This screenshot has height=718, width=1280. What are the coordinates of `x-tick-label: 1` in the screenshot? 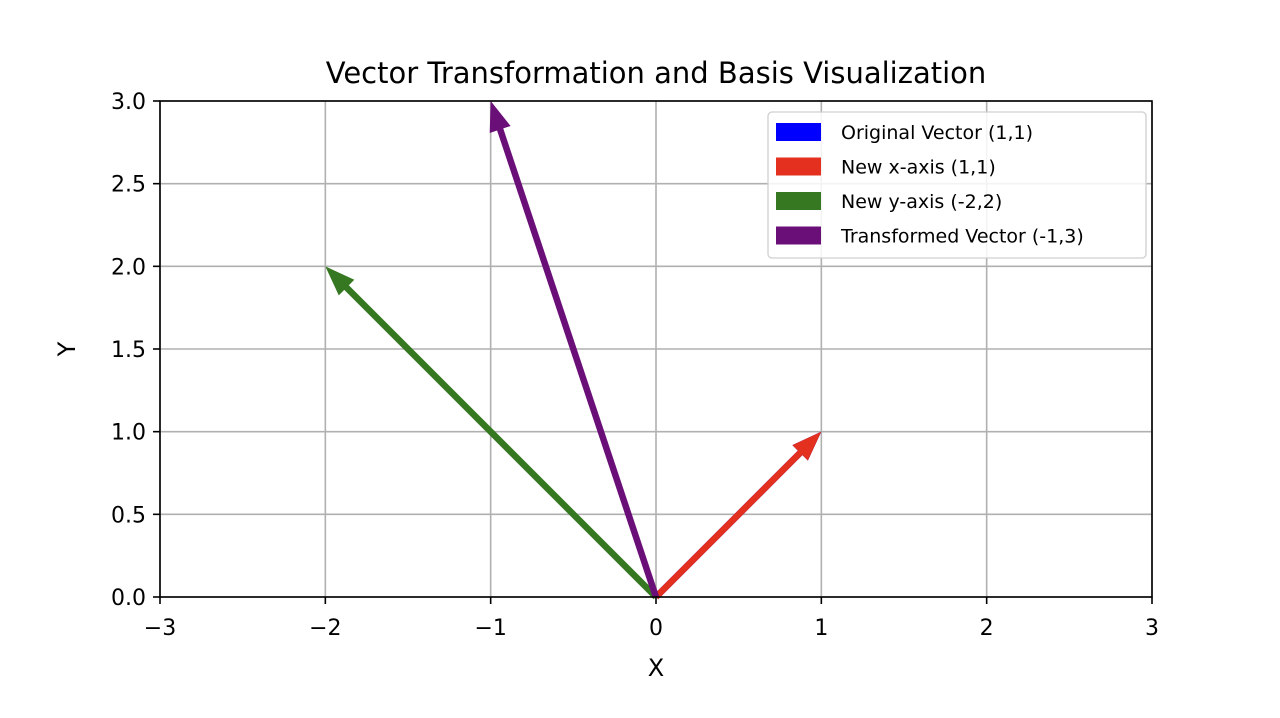 It's located at (821, 628).